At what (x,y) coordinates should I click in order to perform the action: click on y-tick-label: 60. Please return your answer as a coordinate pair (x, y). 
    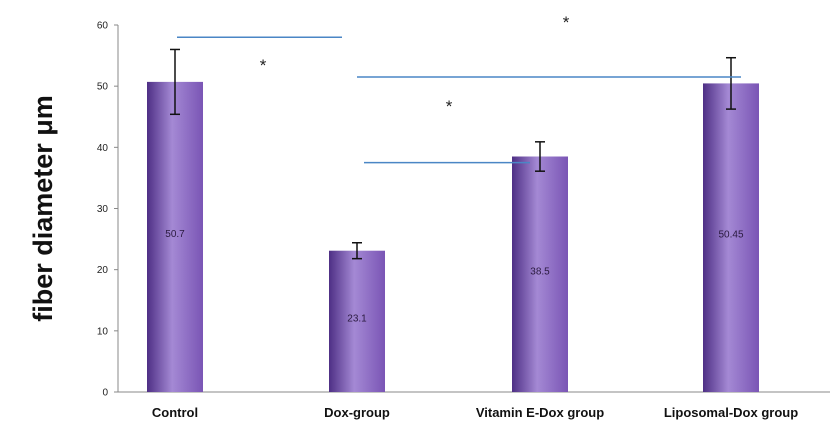
    Looking at the image, I should click on (103, 26).